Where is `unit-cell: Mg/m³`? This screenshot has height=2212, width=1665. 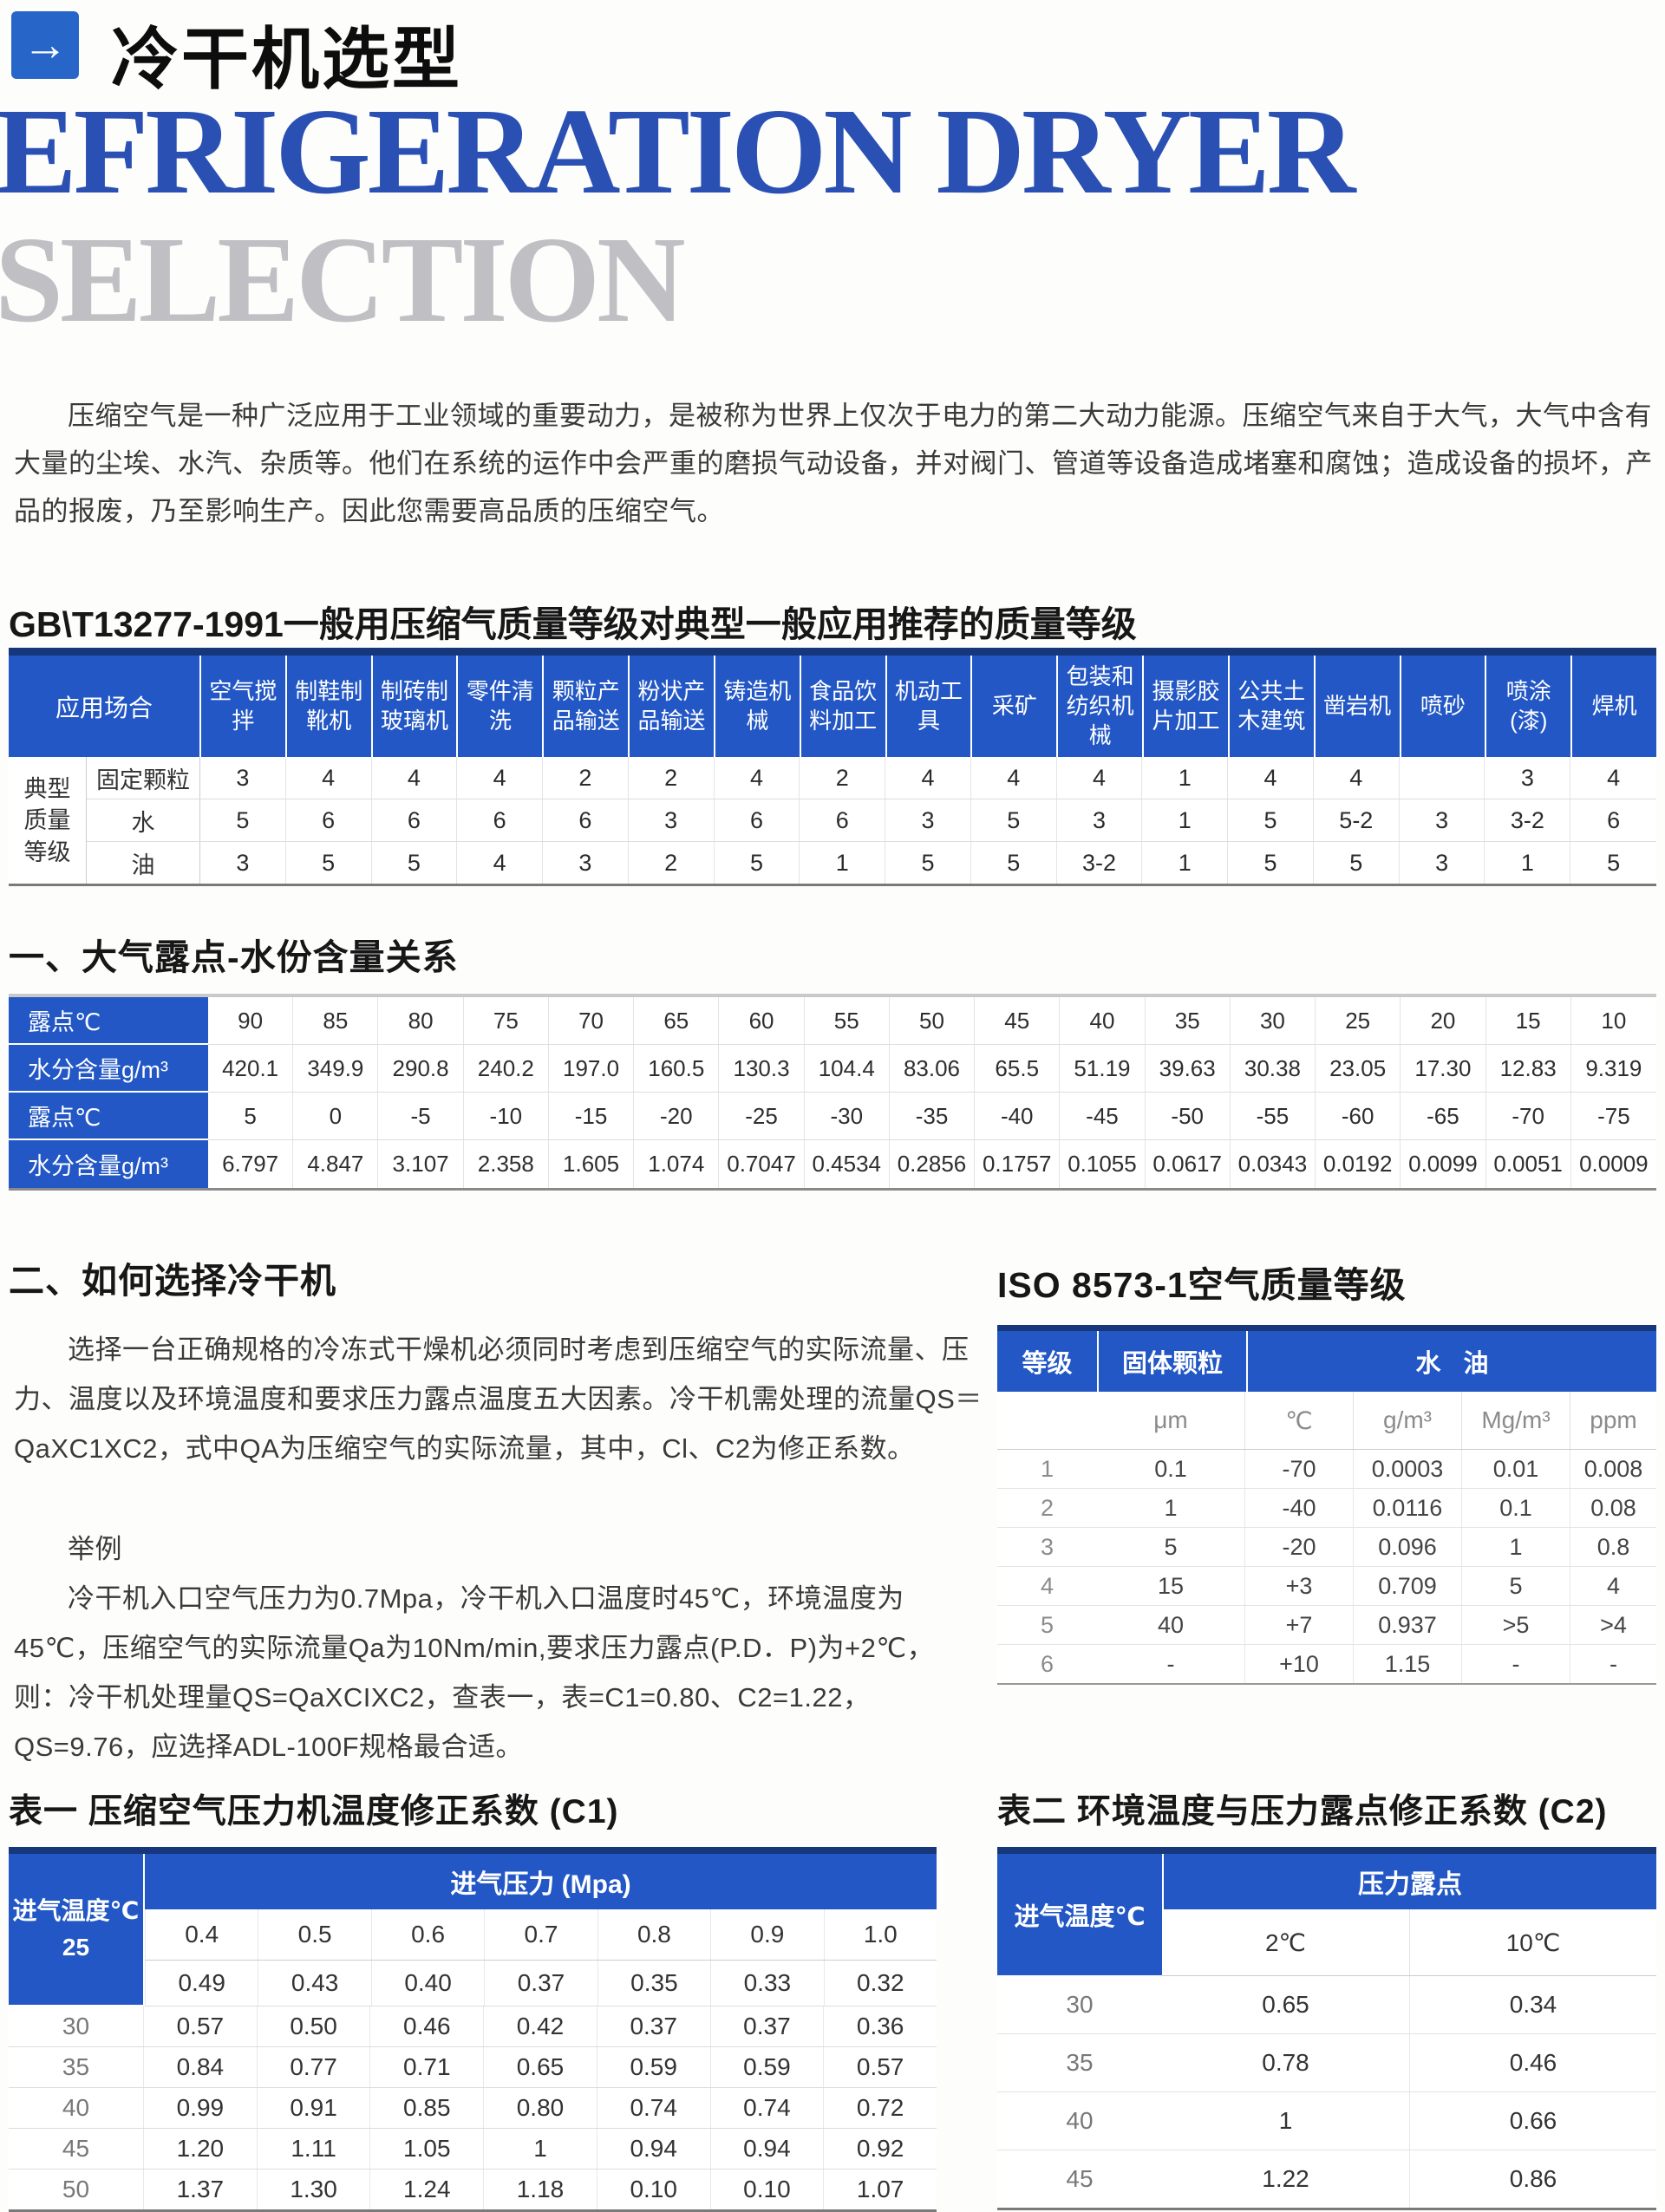
unit-cell: Mg/m³ is located at coordinates (1515, 1420).